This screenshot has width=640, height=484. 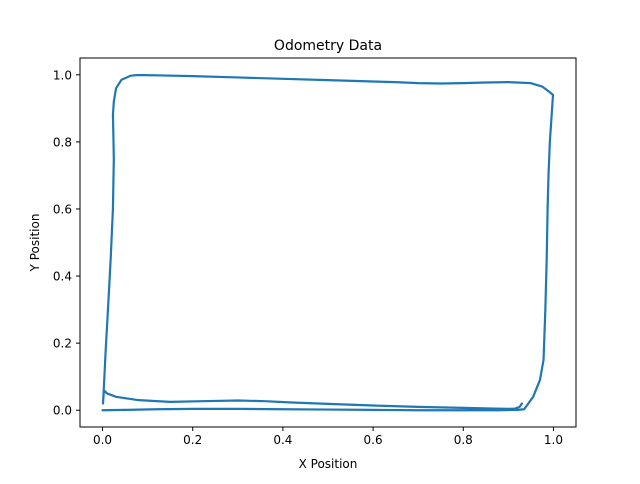 What do you see at coordinates (328, 437) in the screenshot?
I see `x-axis: 0.0 0.2 0.4 0.6 0.8 1.0` at bounding box center [328, 437].